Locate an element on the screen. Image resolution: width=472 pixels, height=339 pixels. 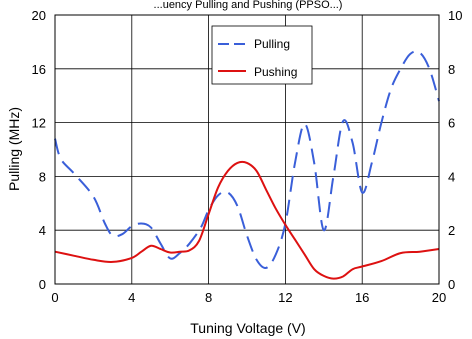
legend-label-pulling: Pulling is located at coordinates (272, 44).